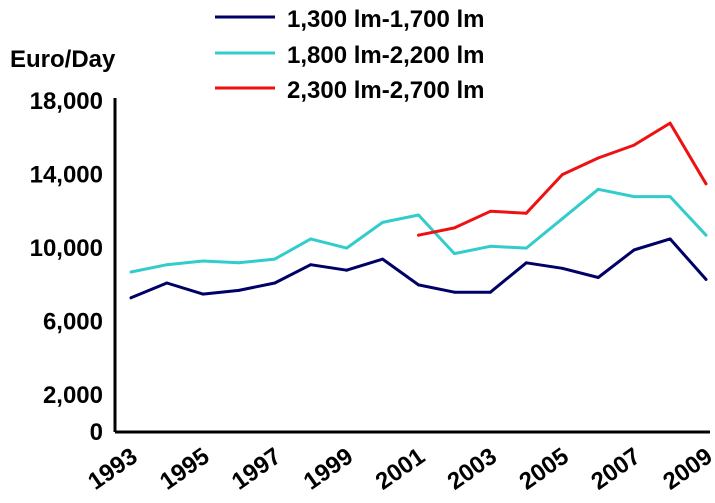 The image size is (715, 503). Describe the element at coordinates (66, 101) in the screenshot. I see `y-tick-label: 18,000` at that location.